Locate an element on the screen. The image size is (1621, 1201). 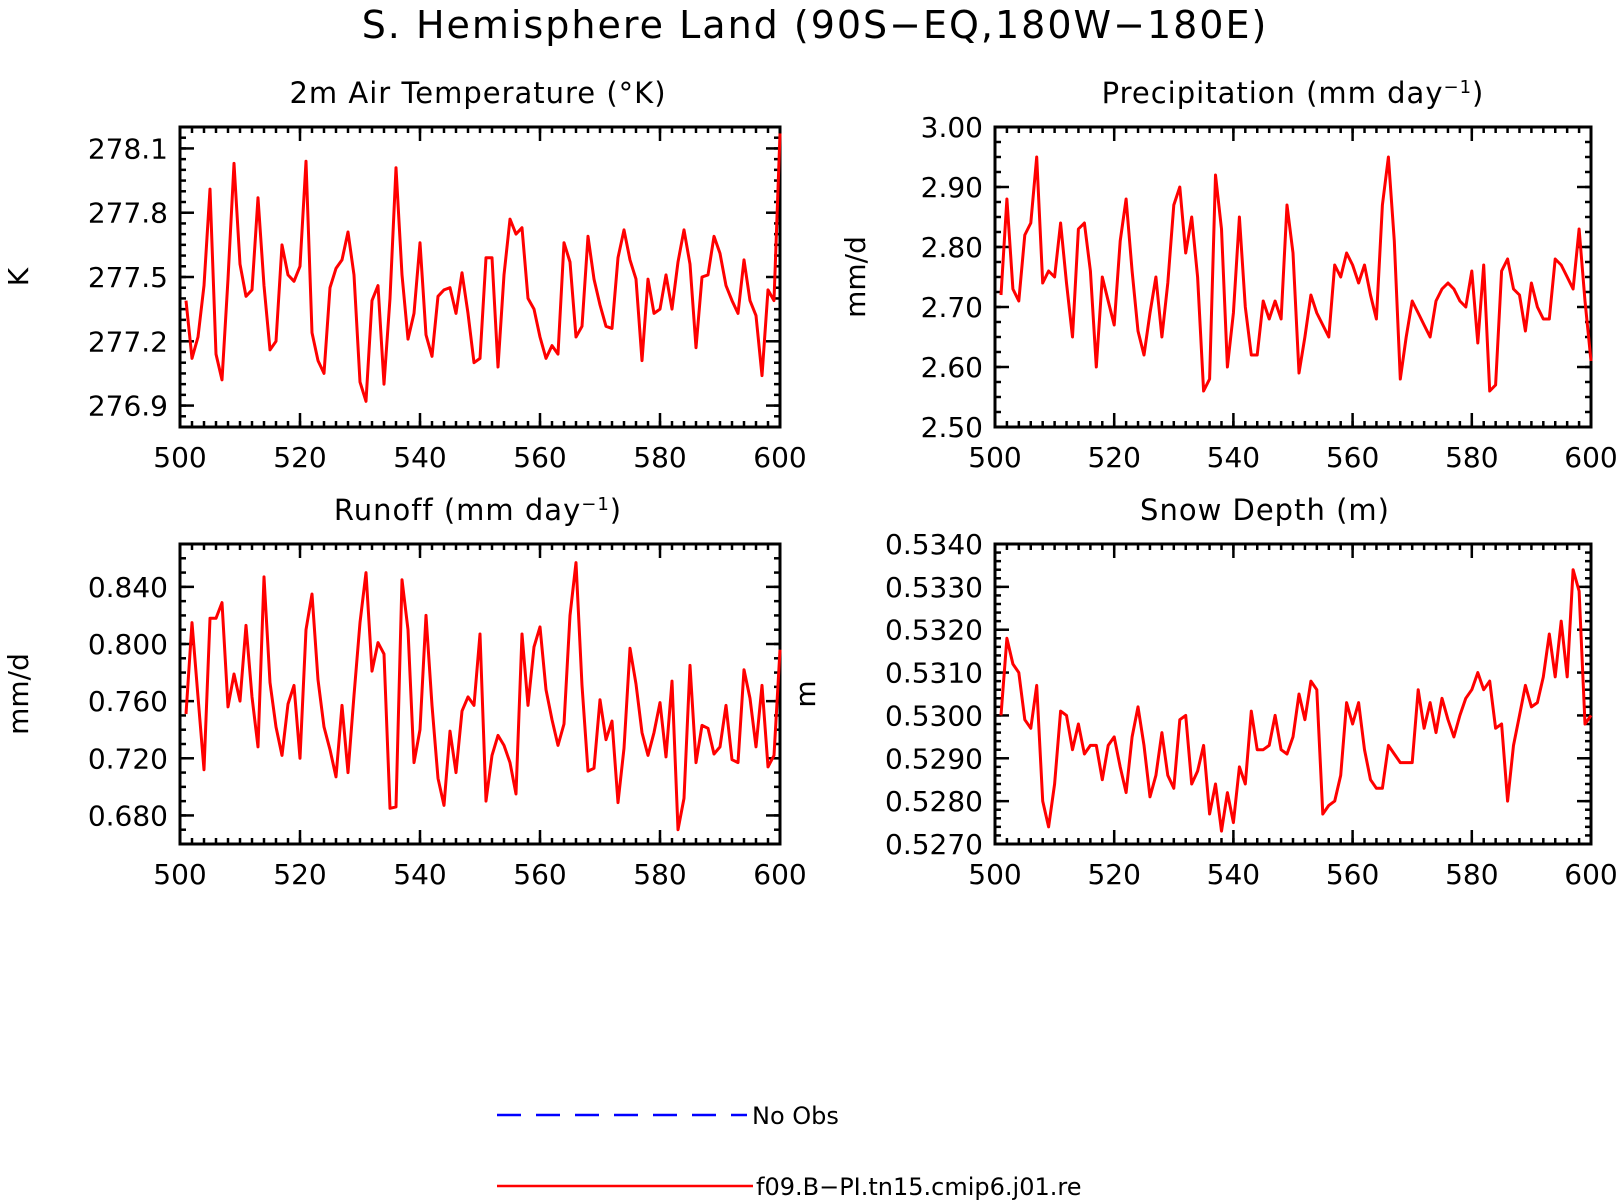
y-tick-labels: 0.680 0.720 0.760 0.800 0.840 is located at coordinates (128, 702).